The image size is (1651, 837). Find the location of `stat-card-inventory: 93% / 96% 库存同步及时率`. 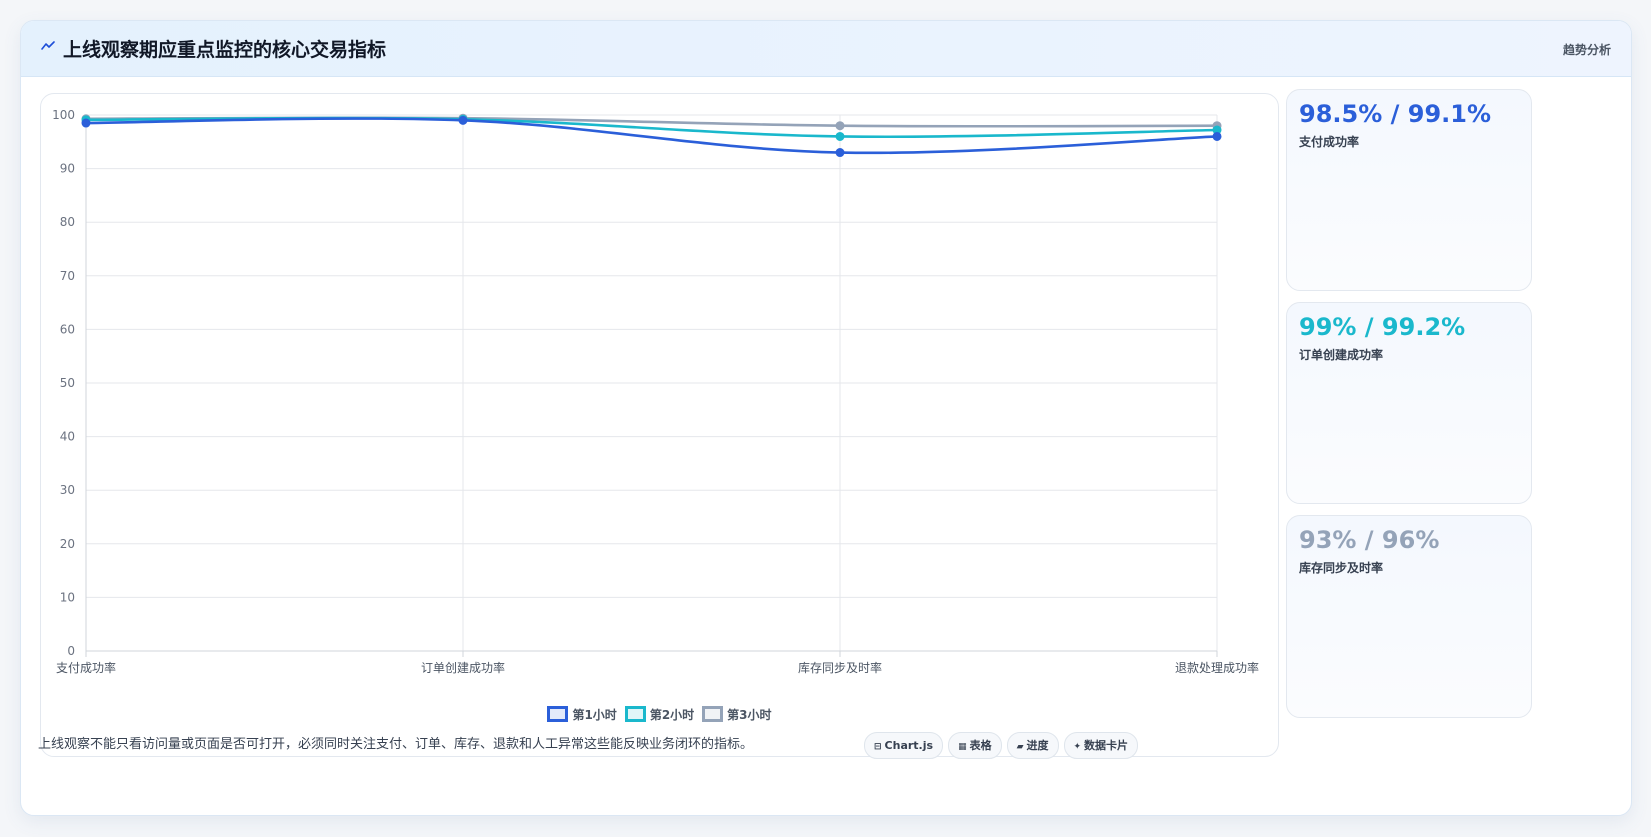

stat-card-inventory: 93% / 96% 库存同步及时率 is located at coordinates (1409, 616).